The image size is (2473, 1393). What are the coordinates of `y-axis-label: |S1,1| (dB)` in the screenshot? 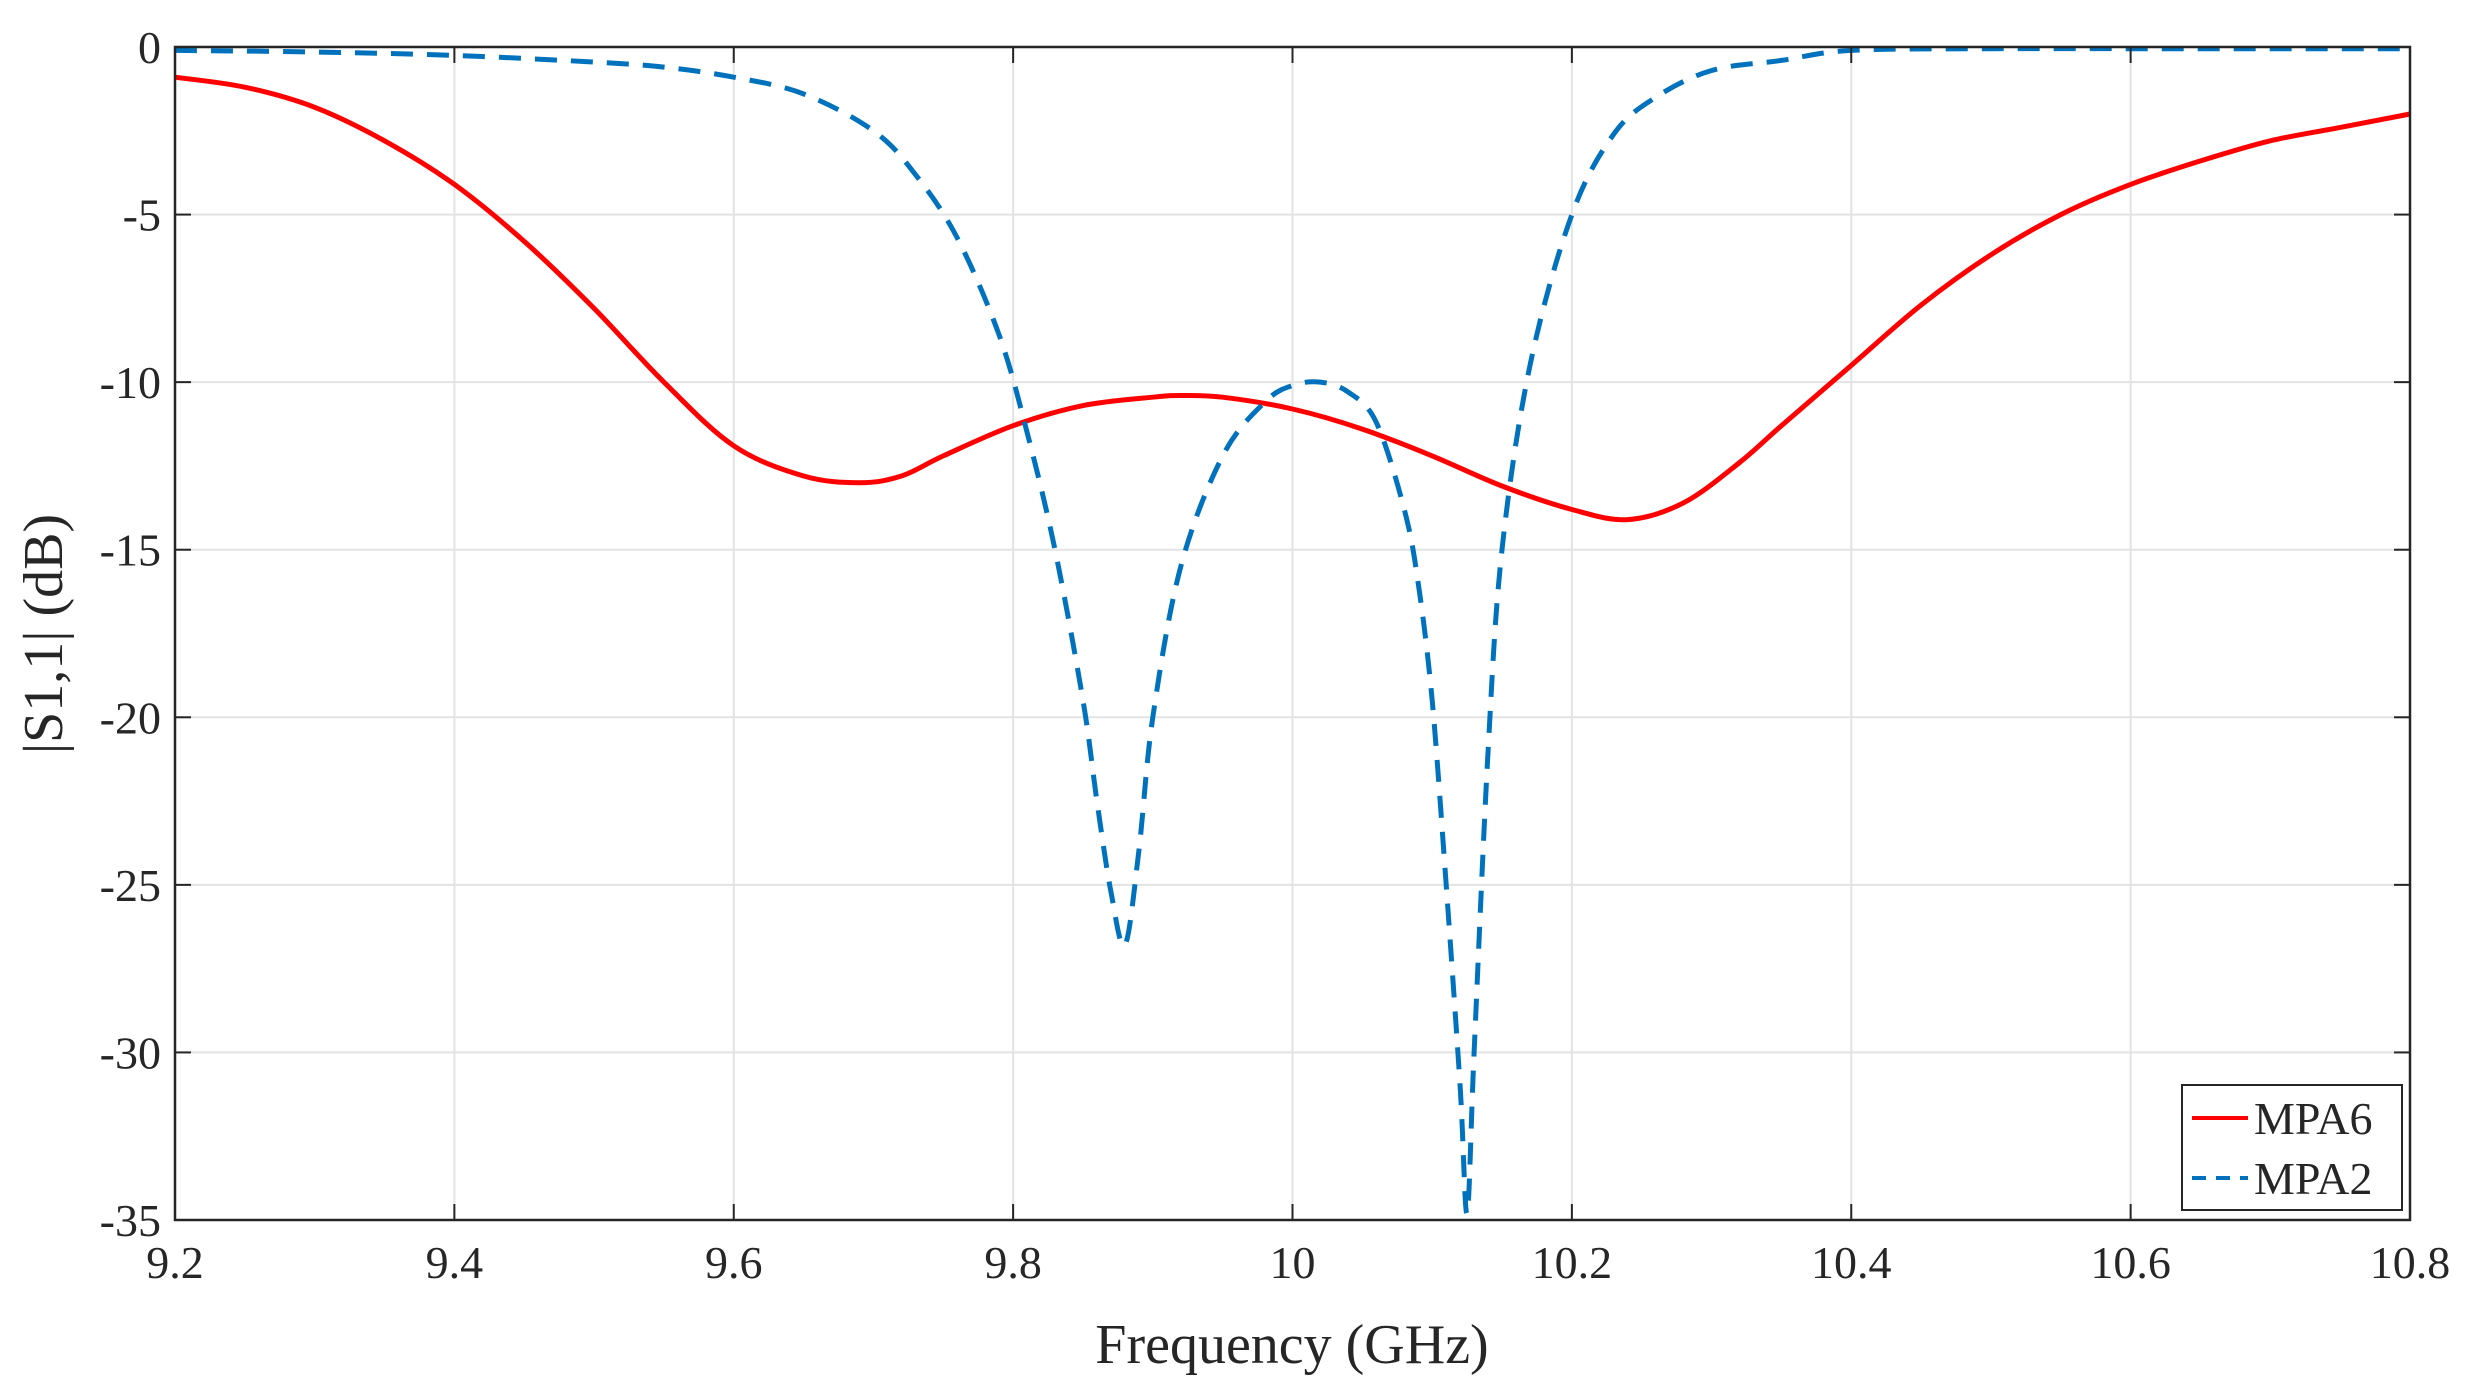 It's located at (44, 634).